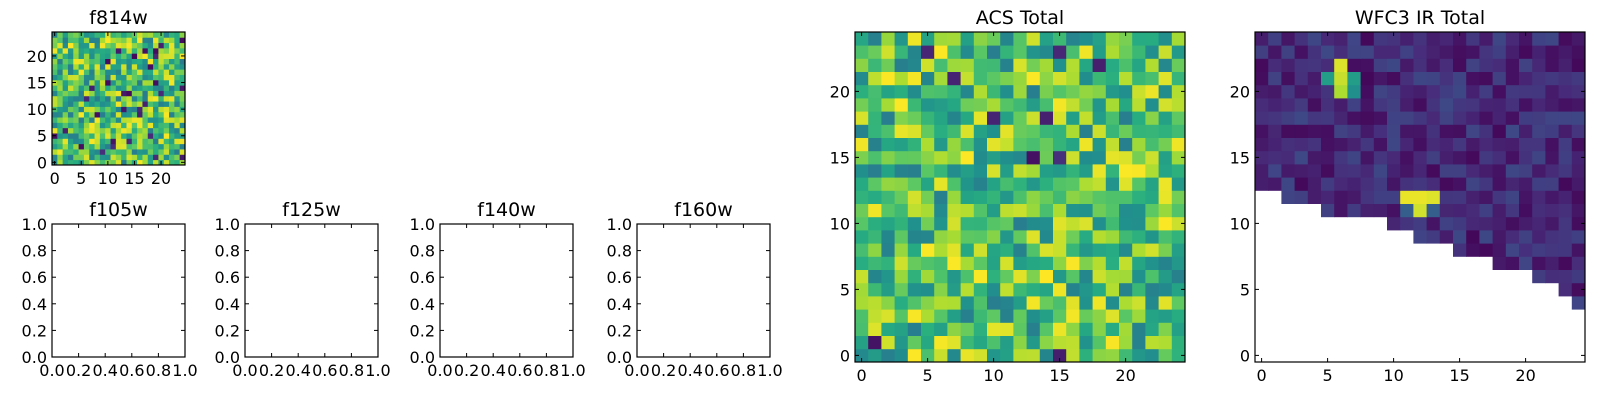 The width and height of the screenshot is (1600, 400). Describe the element at coordinates (422, 251) in the screenshot. I see `f140w-ytick-label-0-8: 0.8` at that location.